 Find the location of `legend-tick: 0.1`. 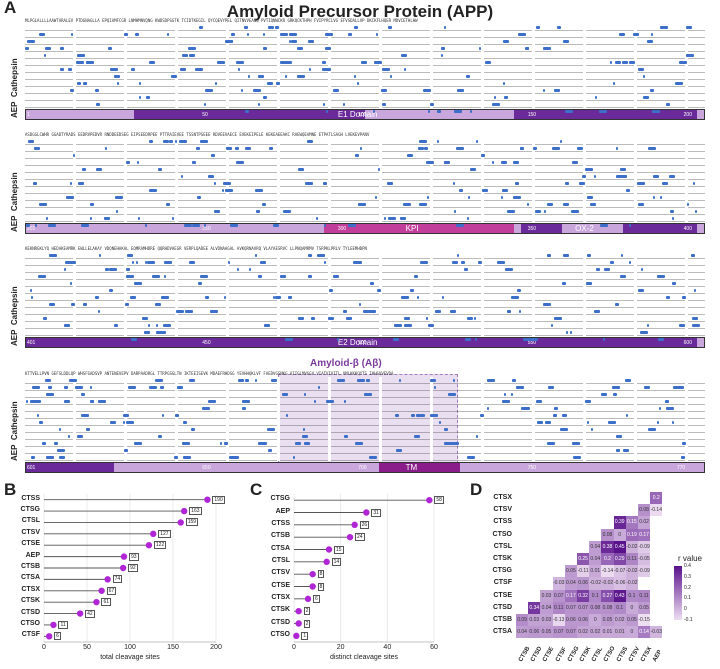

legend-tick: 0.1 is located at coordinates (687, 598).